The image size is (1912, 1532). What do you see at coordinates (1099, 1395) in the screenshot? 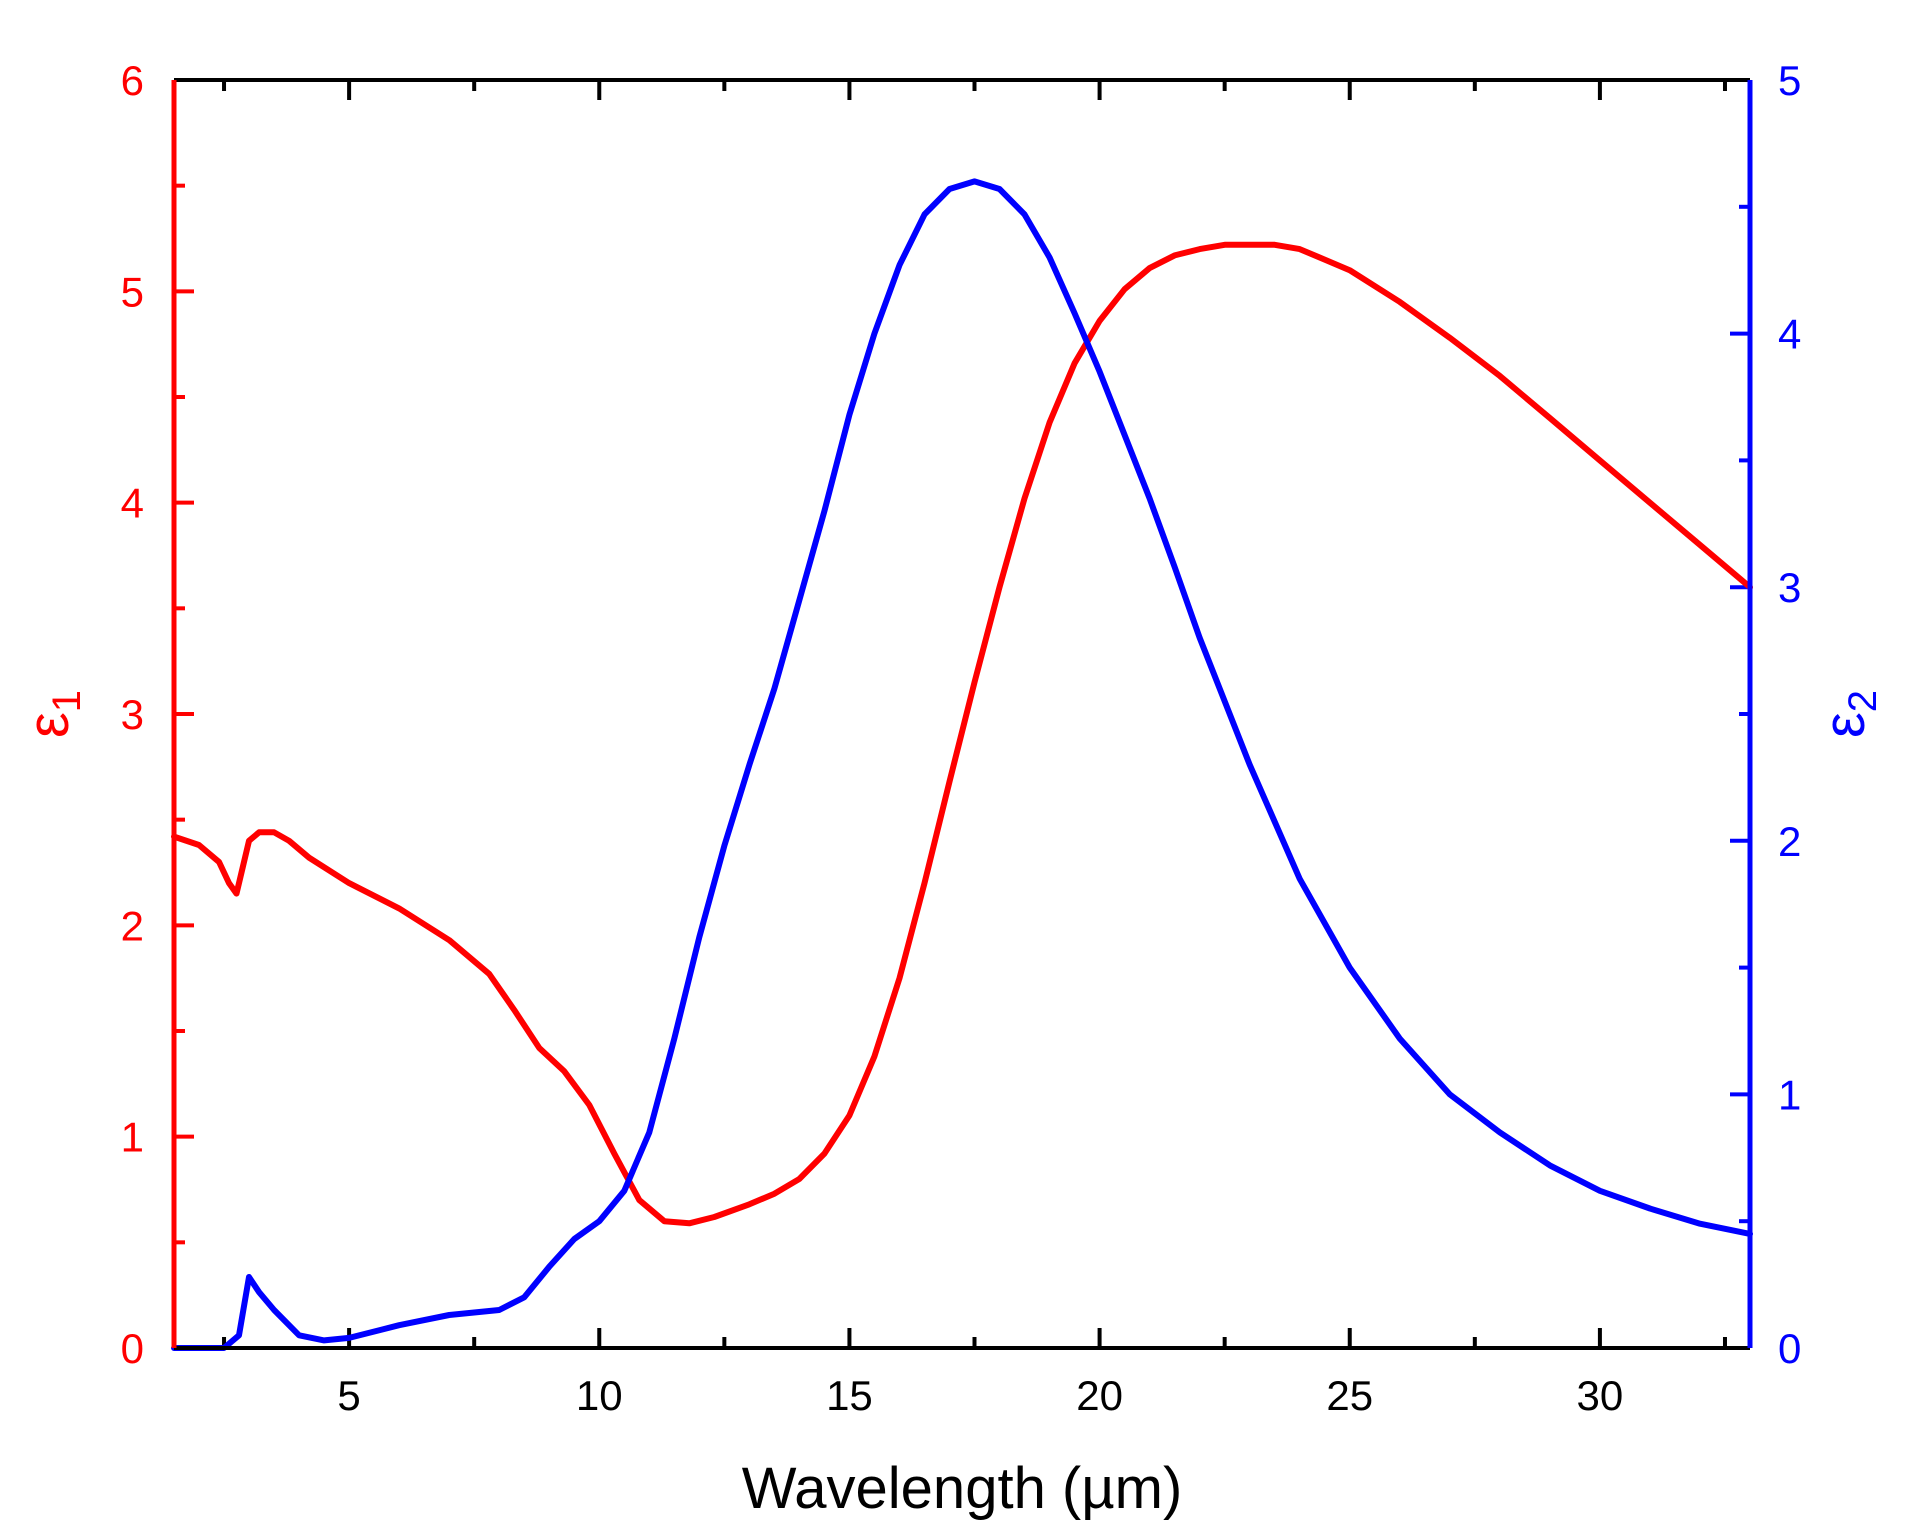
I see `x-tick-label: 20` at bounding box center [1099, 1395].